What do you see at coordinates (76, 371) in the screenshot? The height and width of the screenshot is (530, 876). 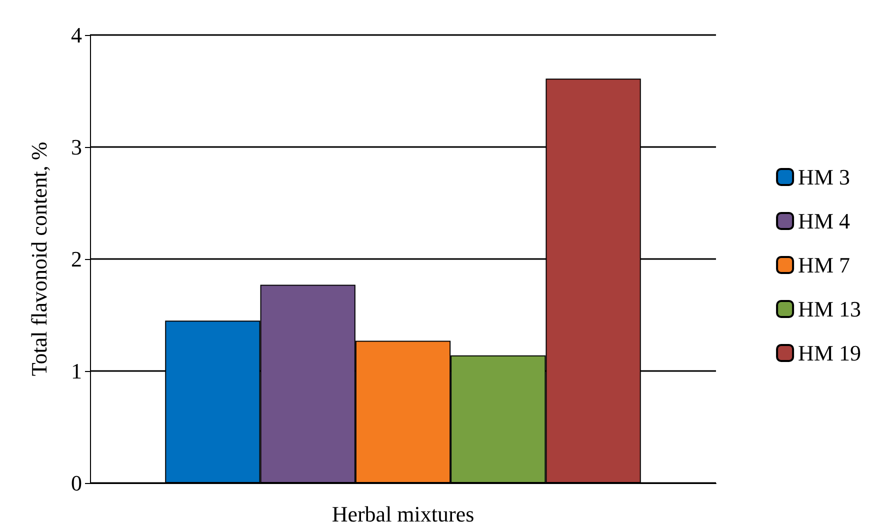 I see `y-tick-label: 1` at bounding box center [76, 371].